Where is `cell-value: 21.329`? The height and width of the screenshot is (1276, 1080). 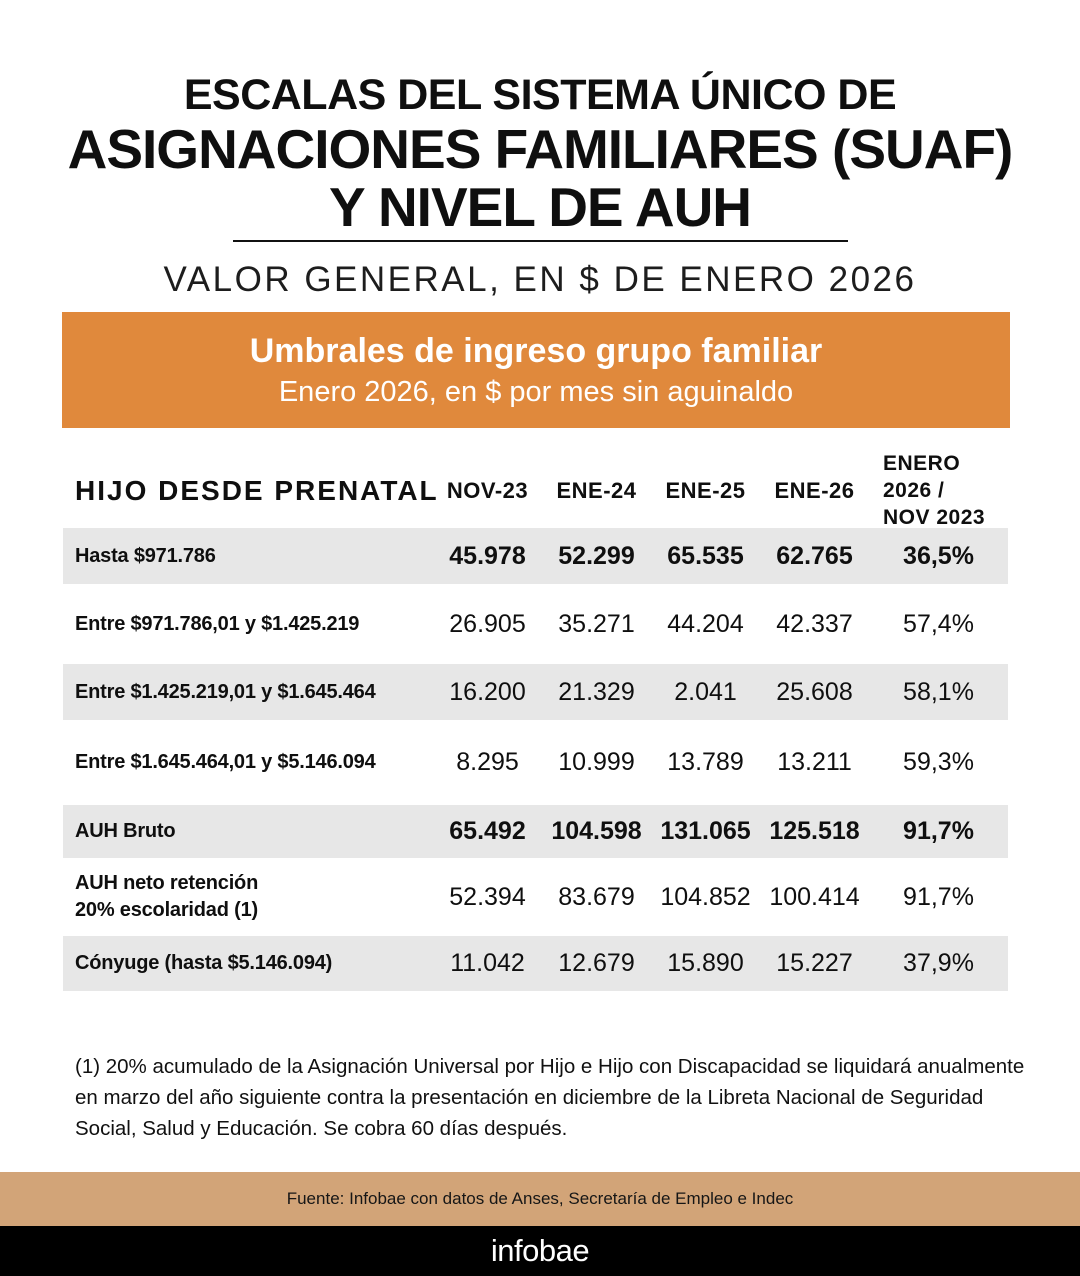 cell-value: 21.329 is located at coordinates (596, 691).